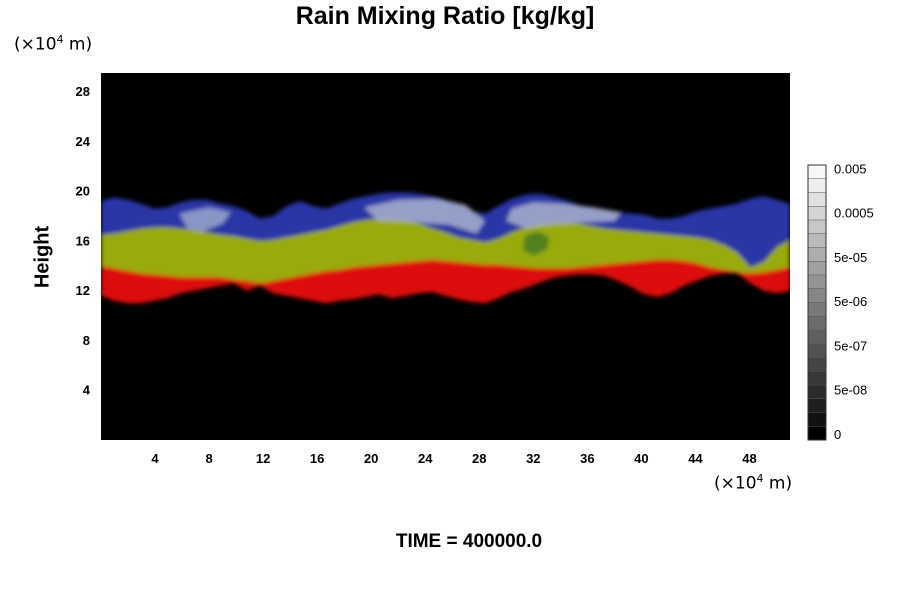  I want to click on x-unit-exp: 4, so click(760, 478).